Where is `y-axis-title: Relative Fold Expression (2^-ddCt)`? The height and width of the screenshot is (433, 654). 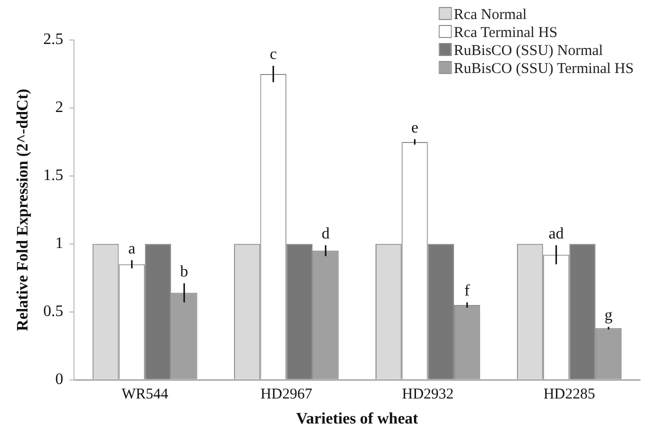 y-axis-title: Relative Fold Expression (2^-ddCt) is located at coordinates (23, 210).